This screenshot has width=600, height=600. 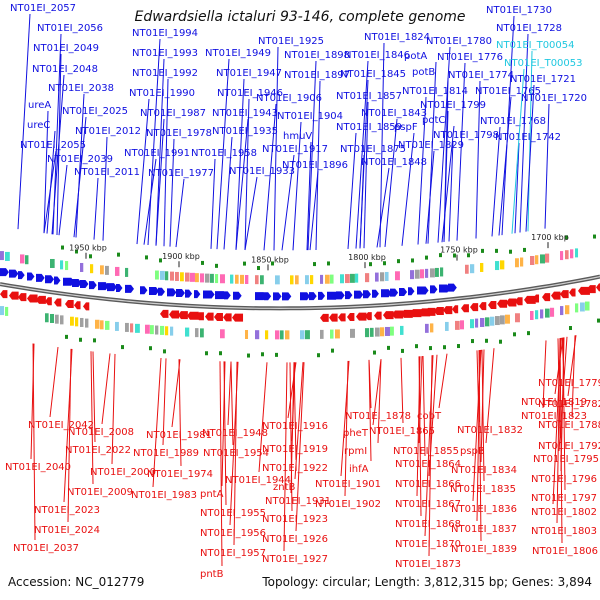 What do you see at coordinates (483, 489) in the screenshot?
I see `bottom-gene-label: NT01EI_1835` at bounding box center [483, 489].